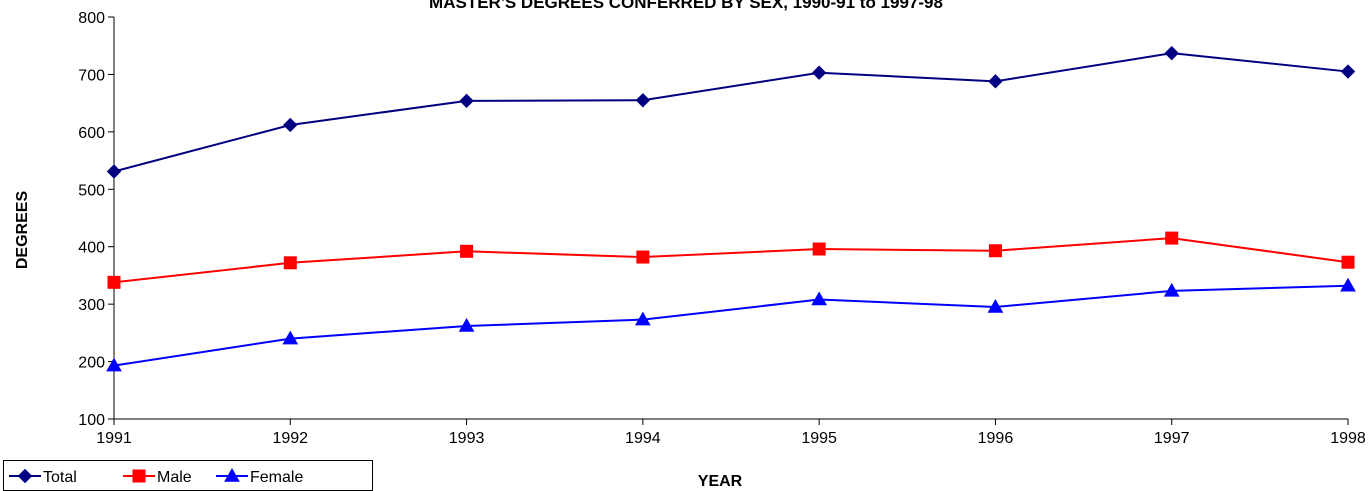 The width and height of the screenshot is (1372, 491). I want to click on series-male, so click(731, 260).